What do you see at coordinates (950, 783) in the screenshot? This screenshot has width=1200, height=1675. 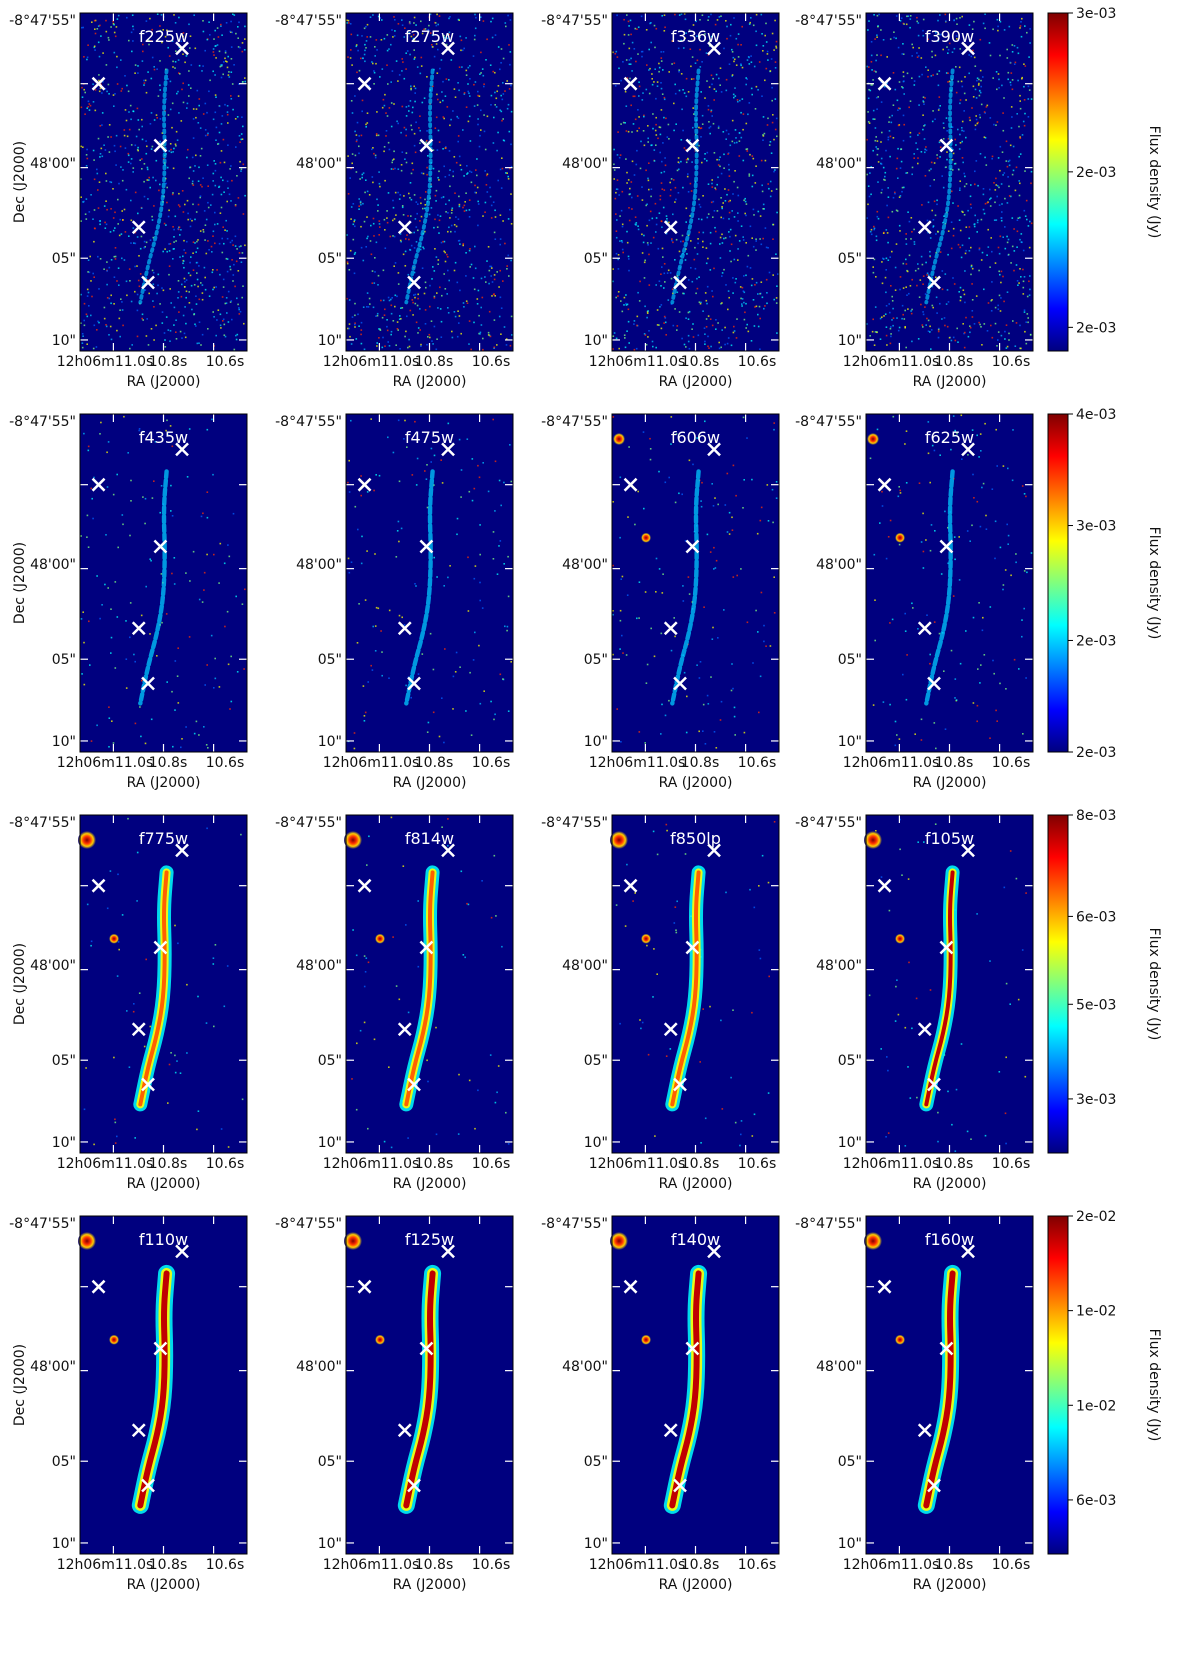 I see `x-axis-label: RA (J2000)` at bounding box center [950, 783].